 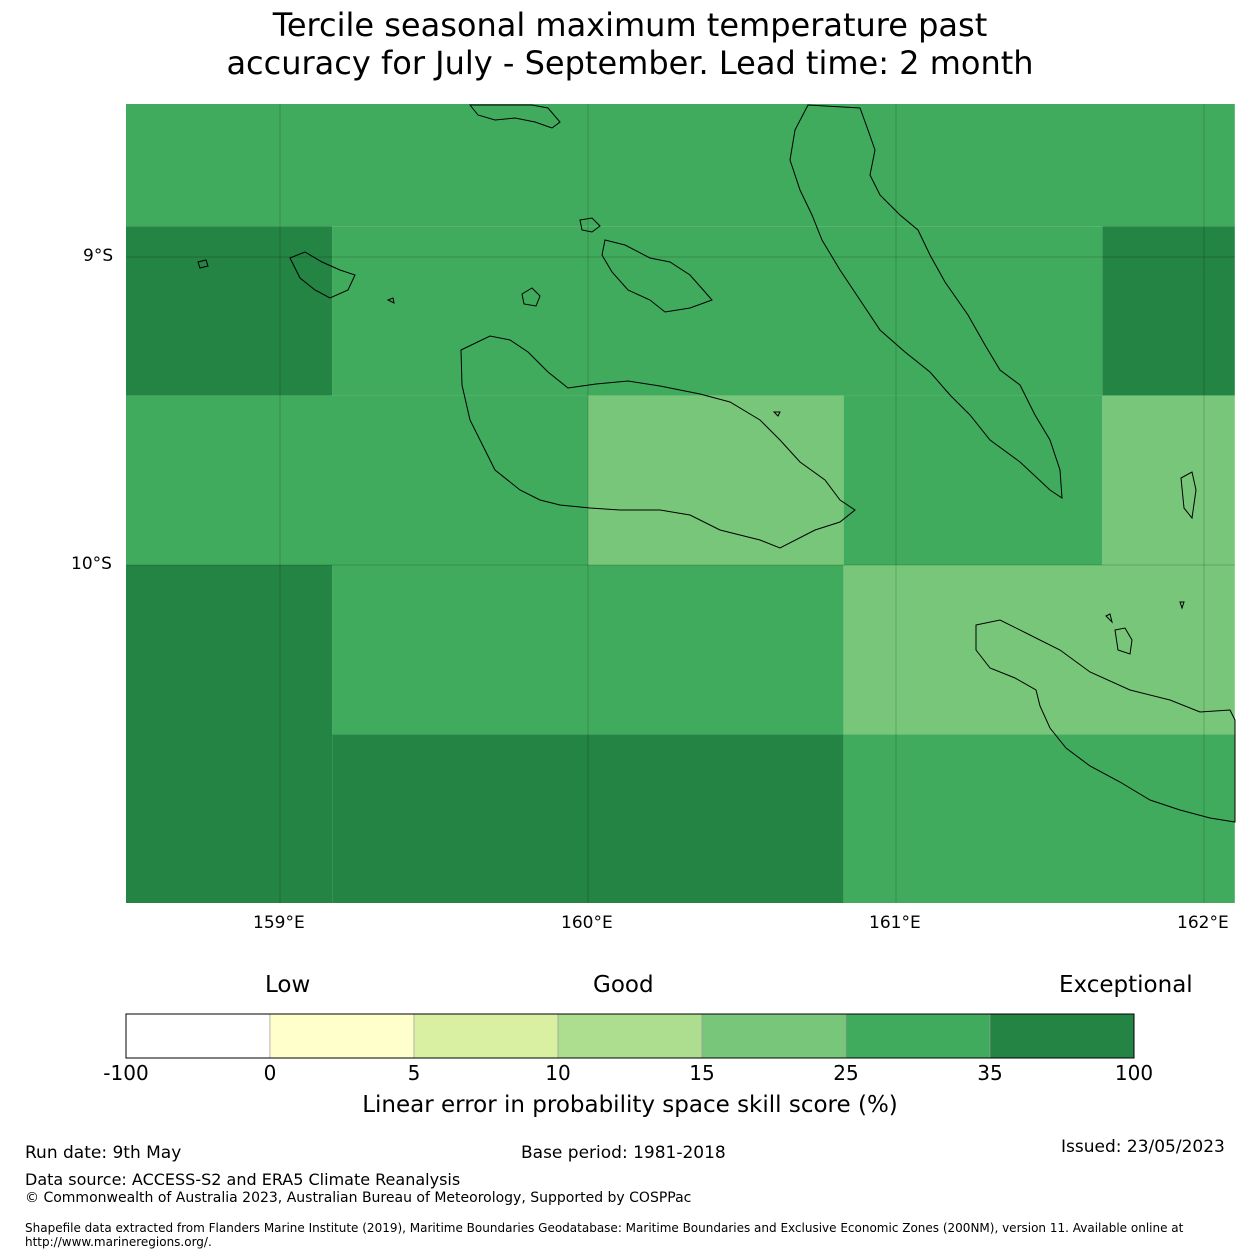 What do you see at coordinates (990, 1073) in the screenshot?
I see `colorbar-tick-label: 35` at bounding box center [990, 1073].